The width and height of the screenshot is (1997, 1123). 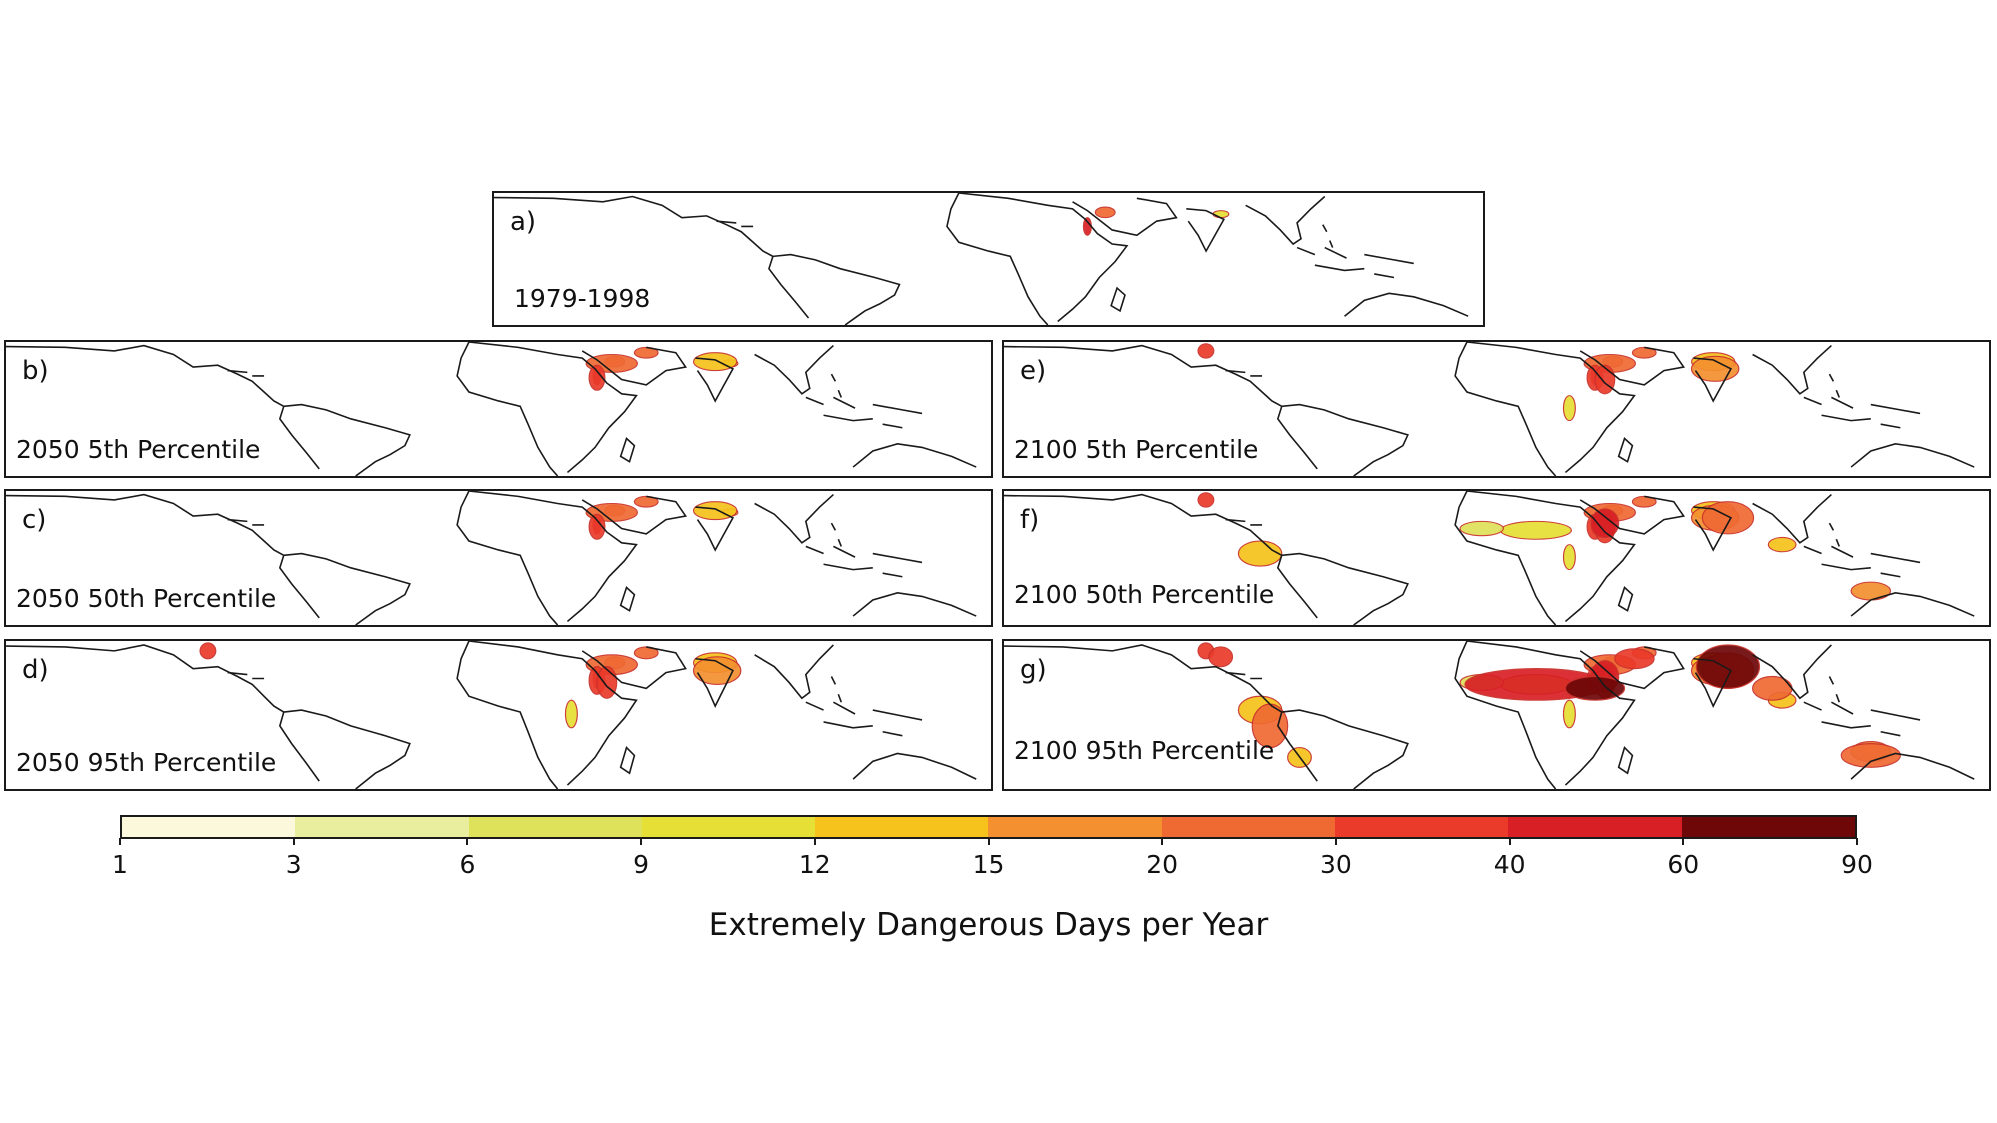 I want to click on map-panel-e: e) 2100 5th Percentile, so click(x=1496, y=409).